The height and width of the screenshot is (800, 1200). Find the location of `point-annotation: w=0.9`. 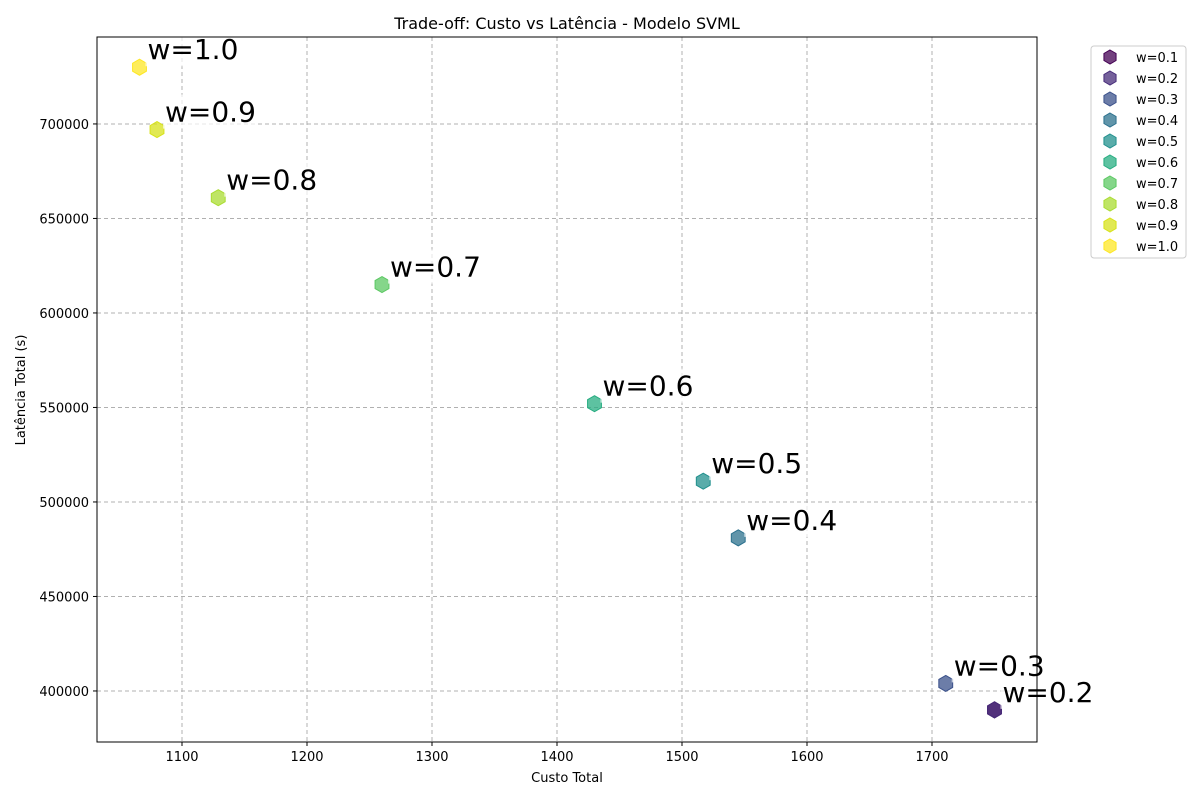

point-annotation: w=0.9 is located at coordinates (210, 112).